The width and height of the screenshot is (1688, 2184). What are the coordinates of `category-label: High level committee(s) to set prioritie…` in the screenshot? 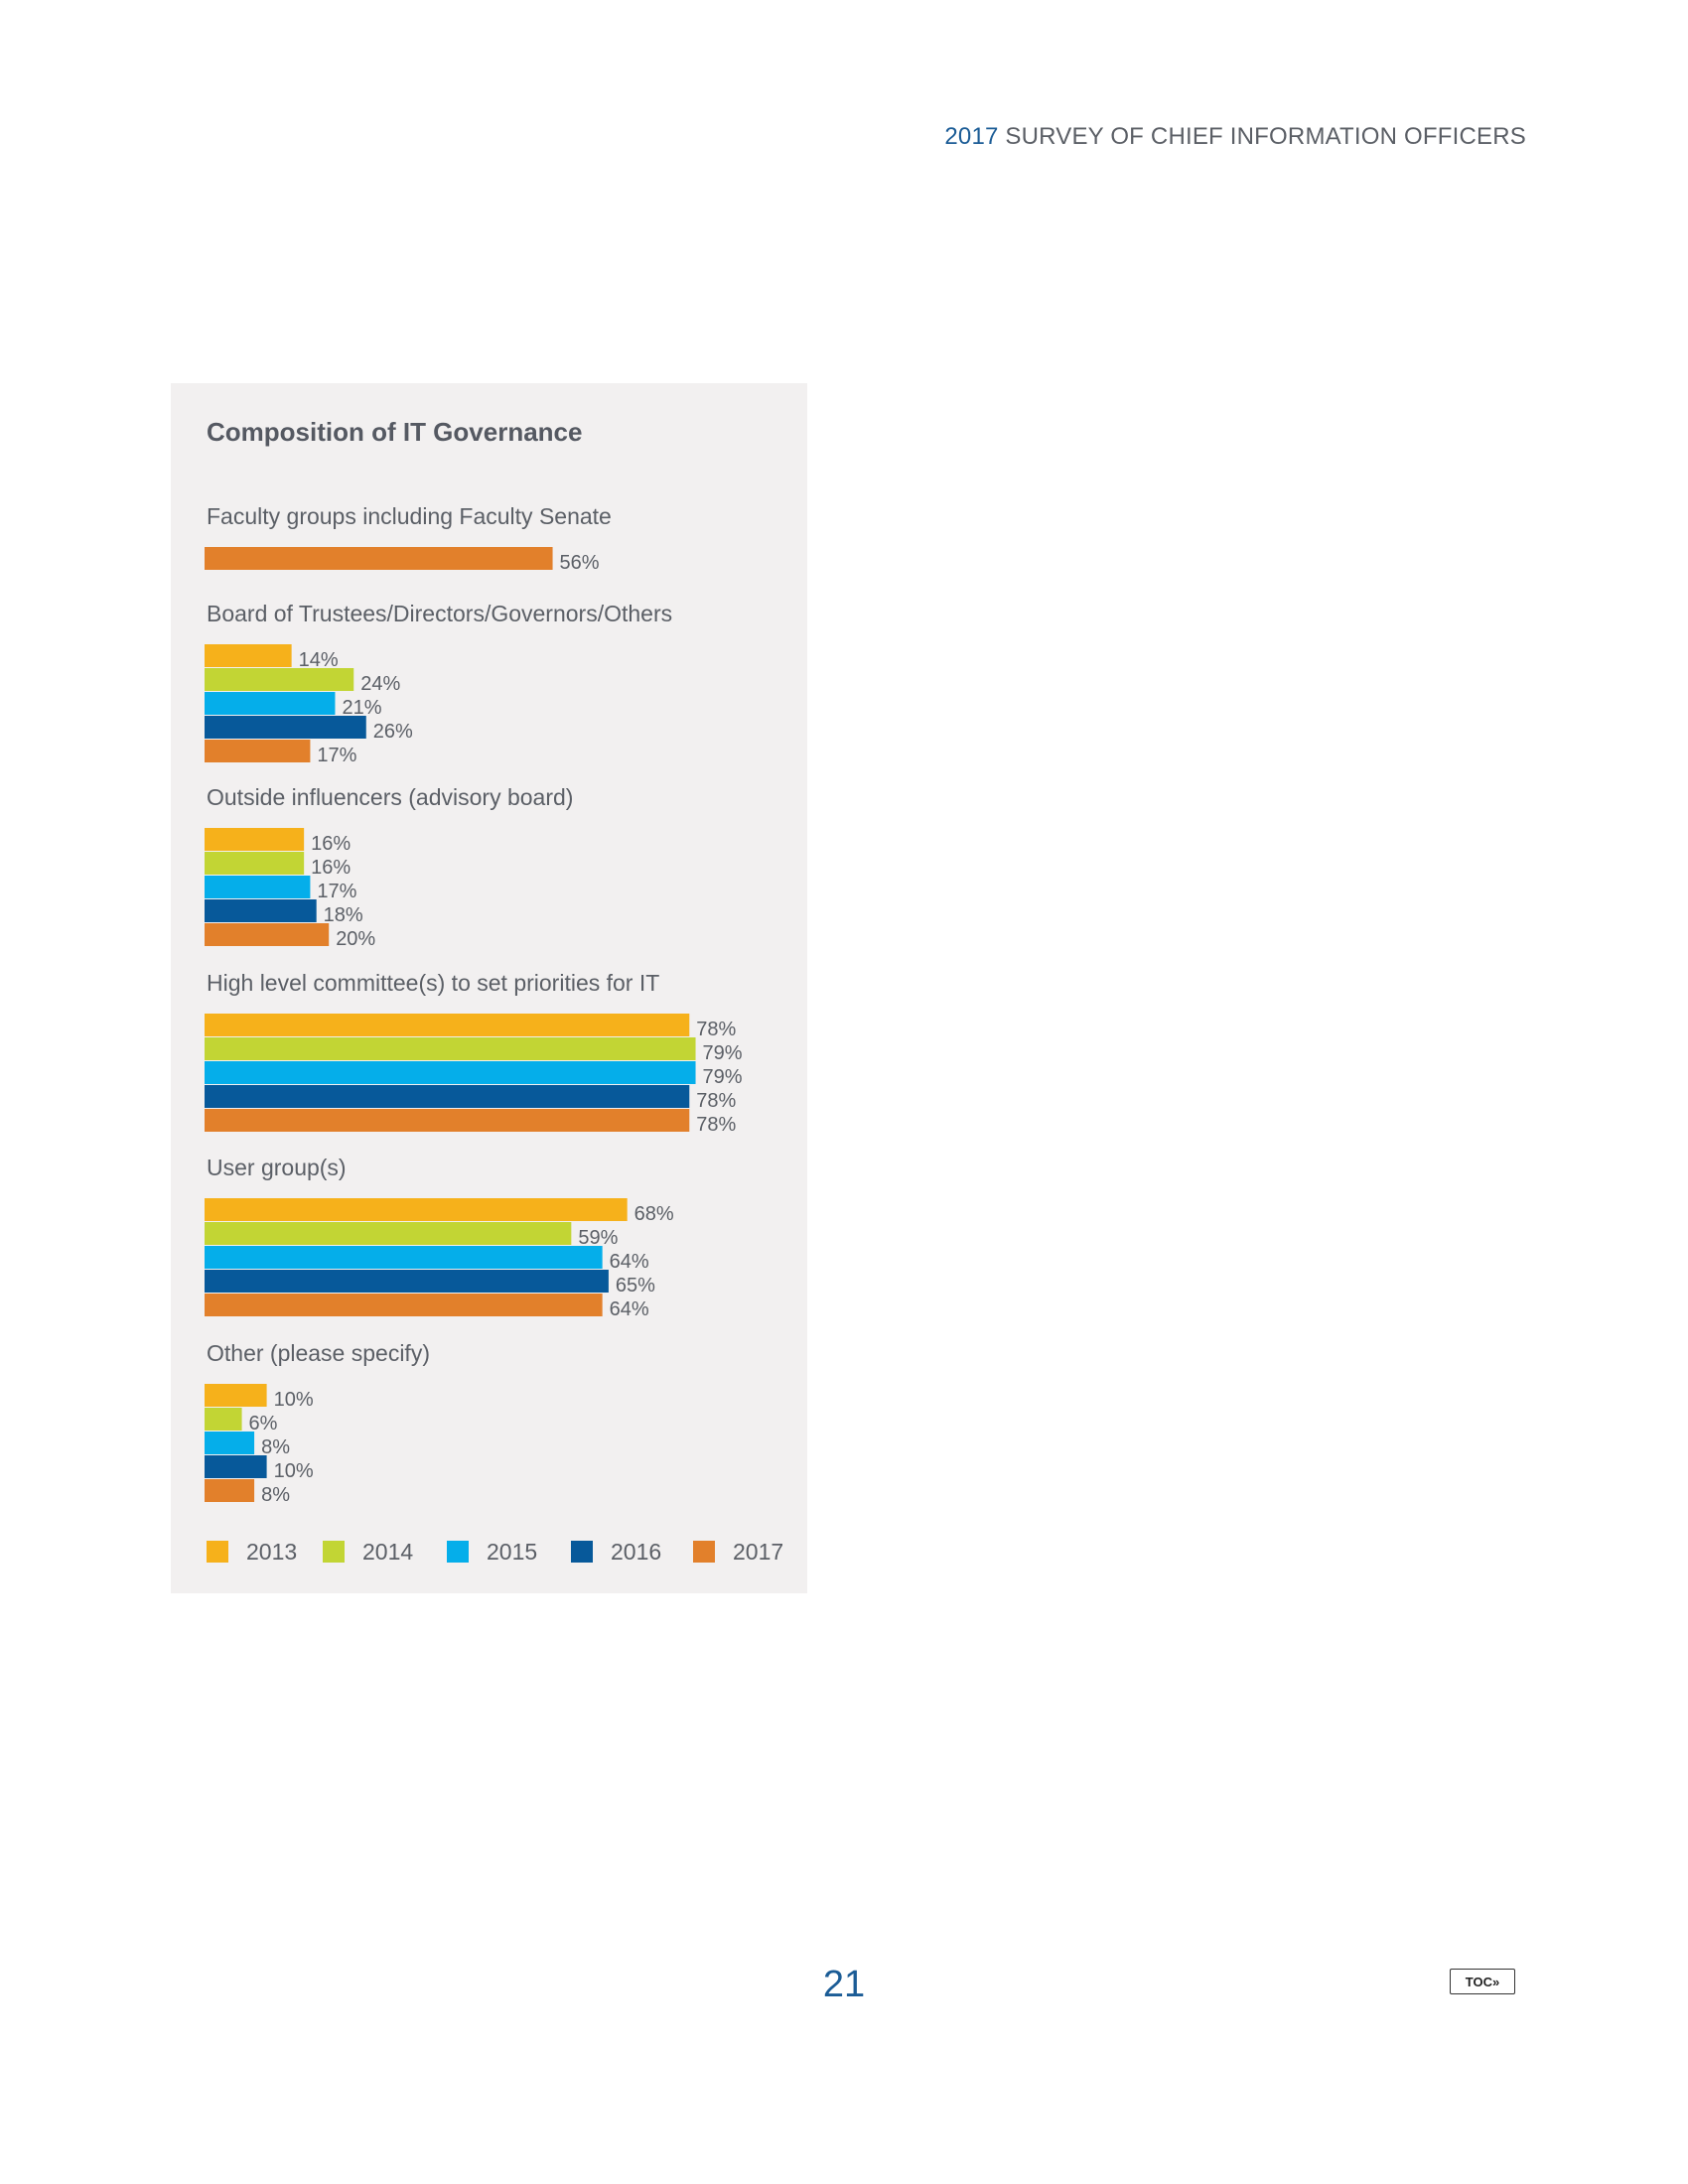 It's located at (433, 983).